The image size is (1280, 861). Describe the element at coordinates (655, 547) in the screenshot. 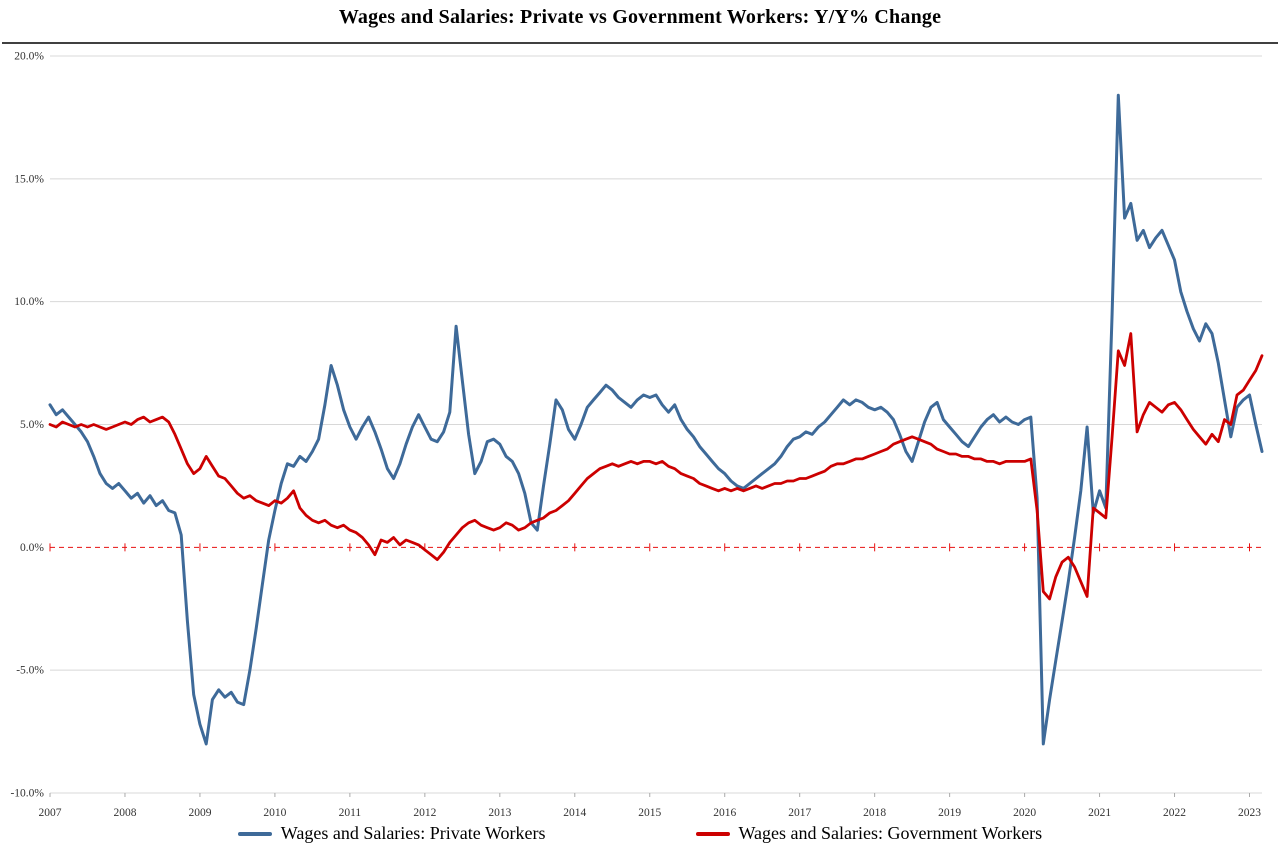

I see `zero-line` at that location.